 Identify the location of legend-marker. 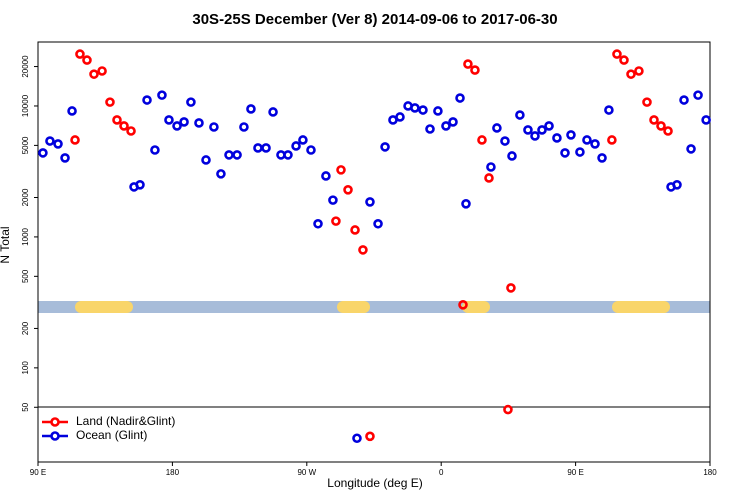
(55, 436).